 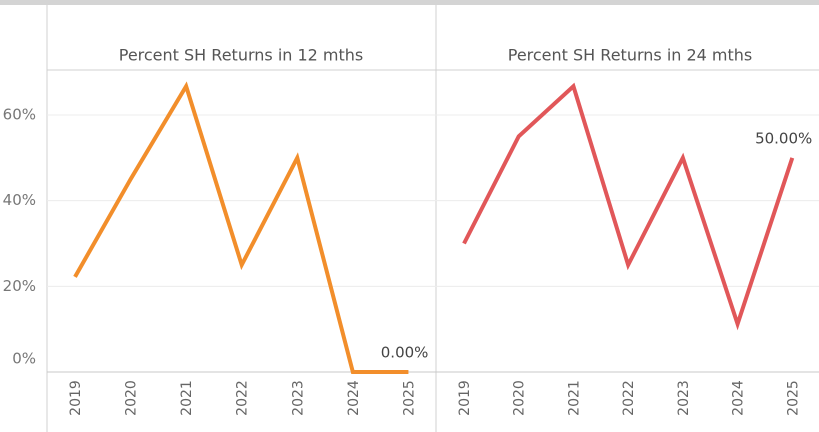 I want to click on y-tick-label: 0%, so click(x=24, y=359).